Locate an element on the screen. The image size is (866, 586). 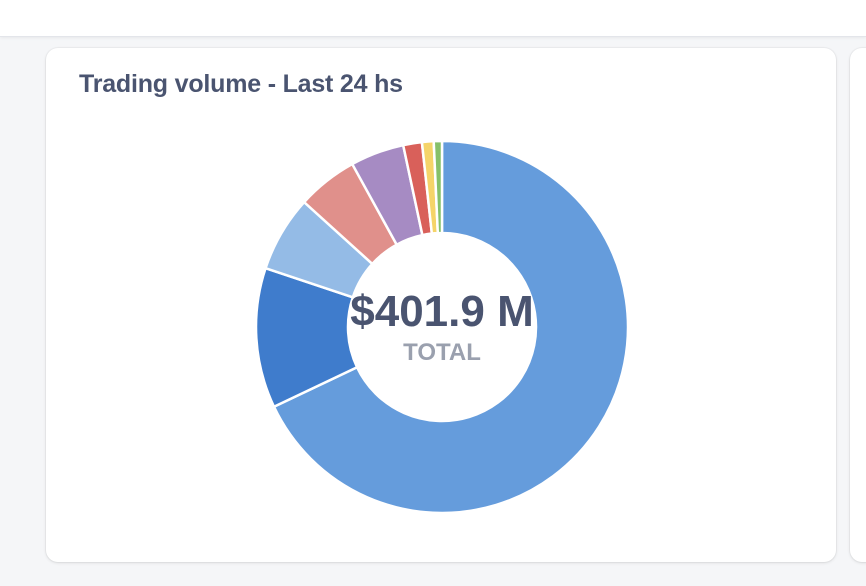
total-value: $401.9 M is located at coordinates (441, 311).